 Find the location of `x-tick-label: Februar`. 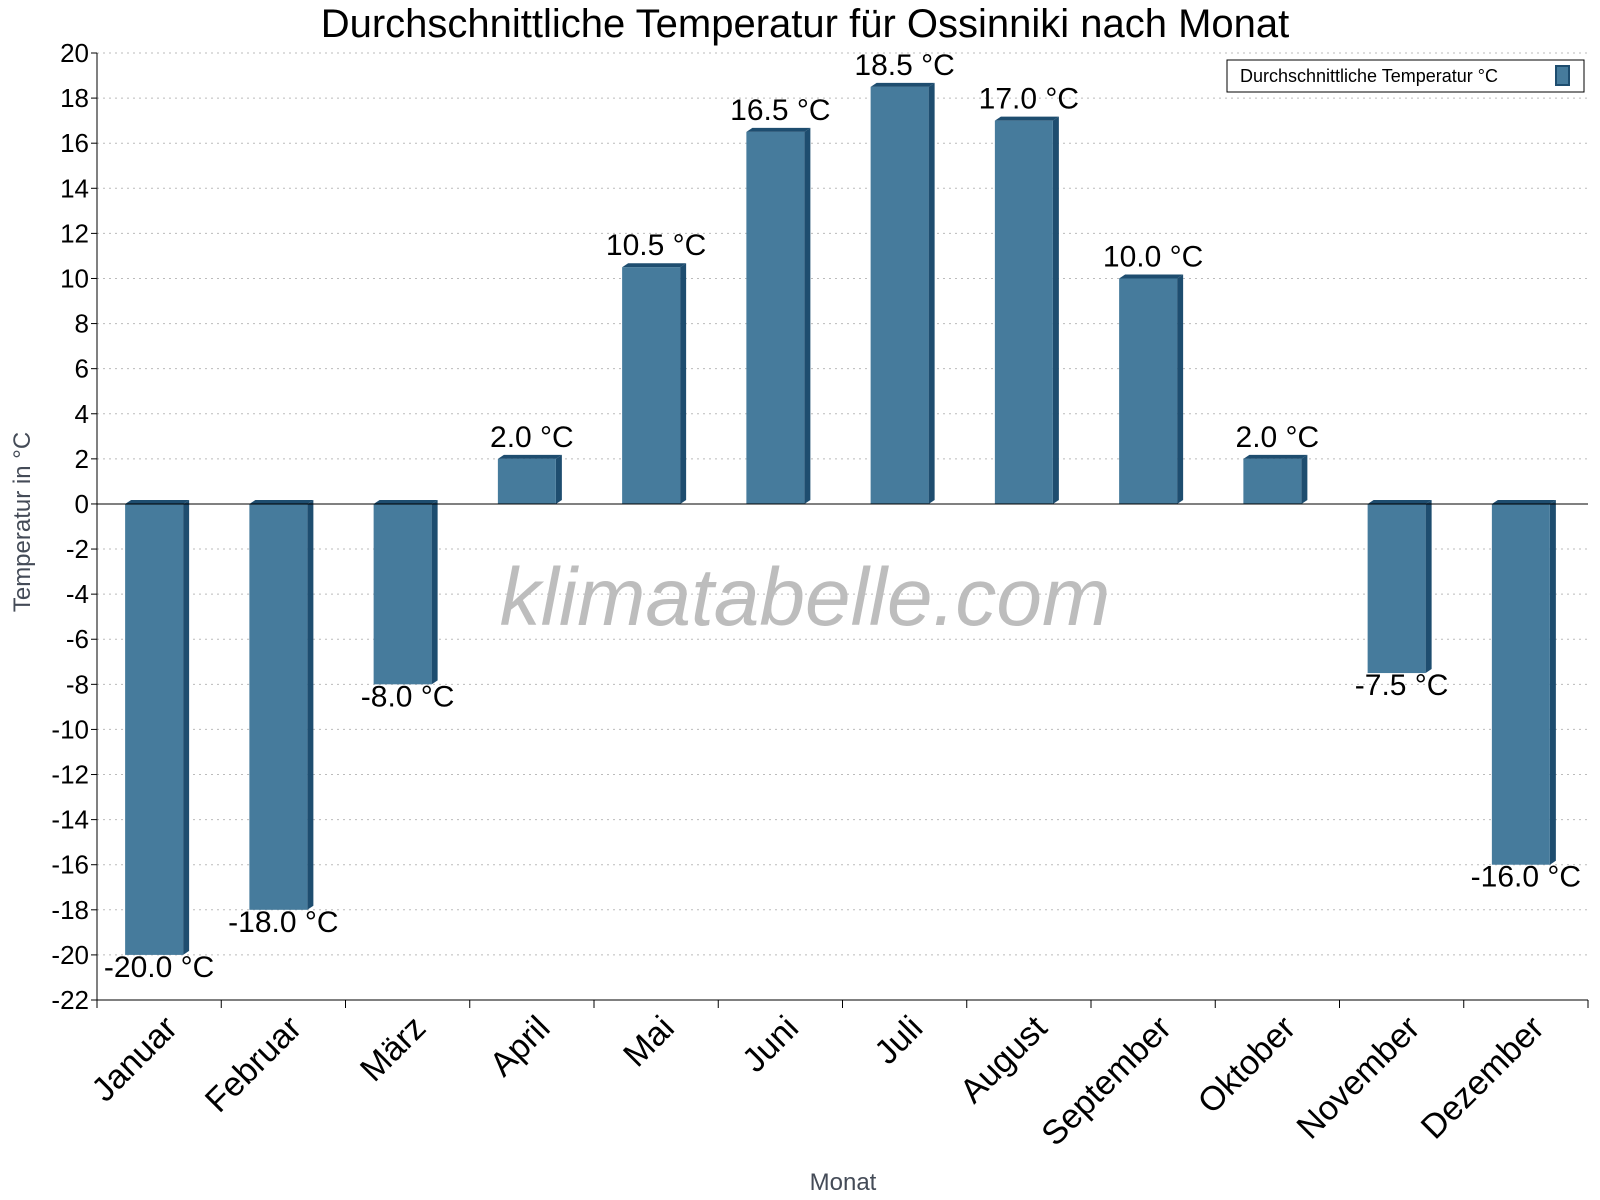

x-tick-label: Februar is located at coordinates (253, 1064).